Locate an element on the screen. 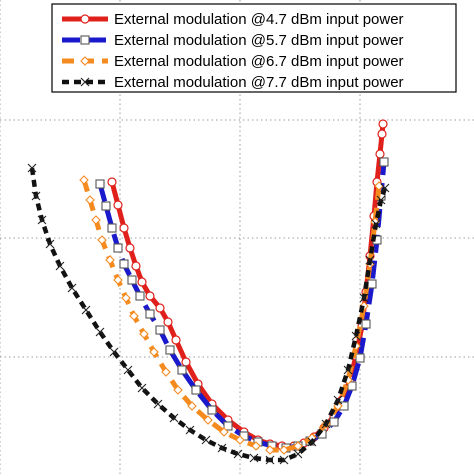  legend-entry-3: External modulation @6.7 dBm input power is located at coordinates (233, 61).